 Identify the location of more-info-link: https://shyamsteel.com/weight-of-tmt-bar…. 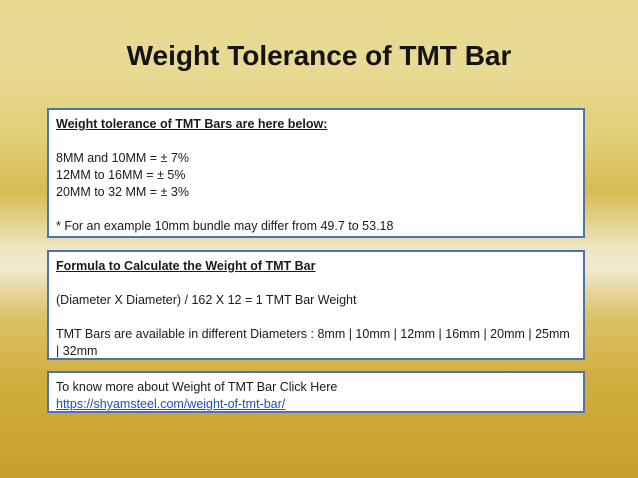
(171, 404).